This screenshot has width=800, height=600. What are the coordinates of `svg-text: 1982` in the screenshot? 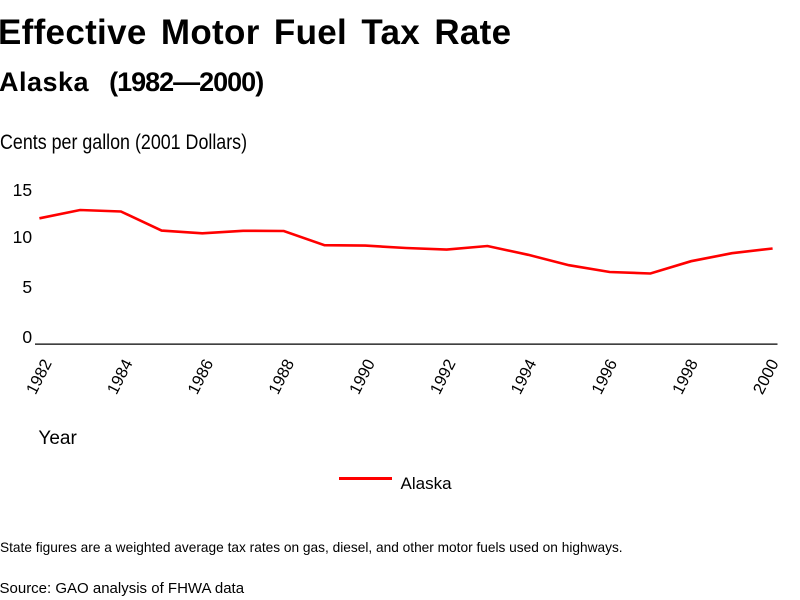 It's located at (39, 376).